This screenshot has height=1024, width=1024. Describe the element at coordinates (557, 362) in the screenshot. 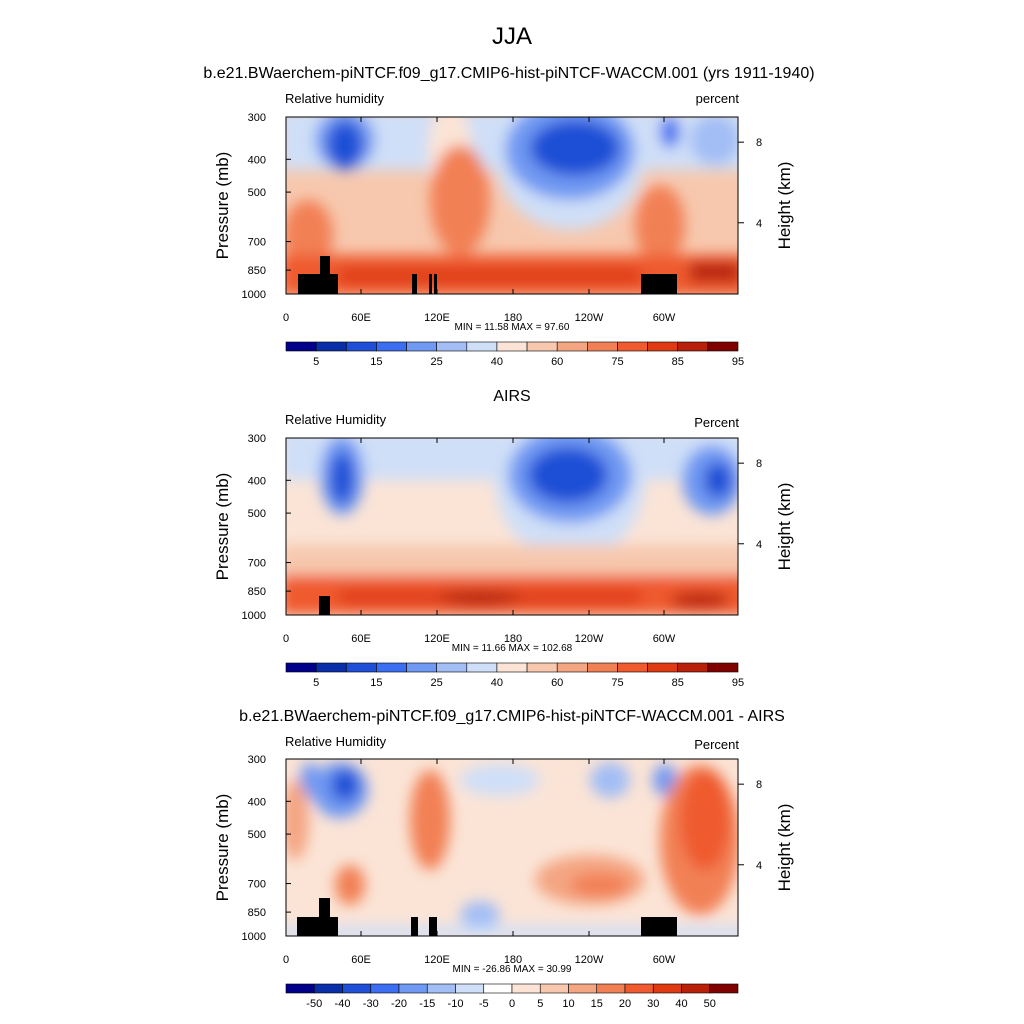

I see `colorbar-label: 60` at that location.